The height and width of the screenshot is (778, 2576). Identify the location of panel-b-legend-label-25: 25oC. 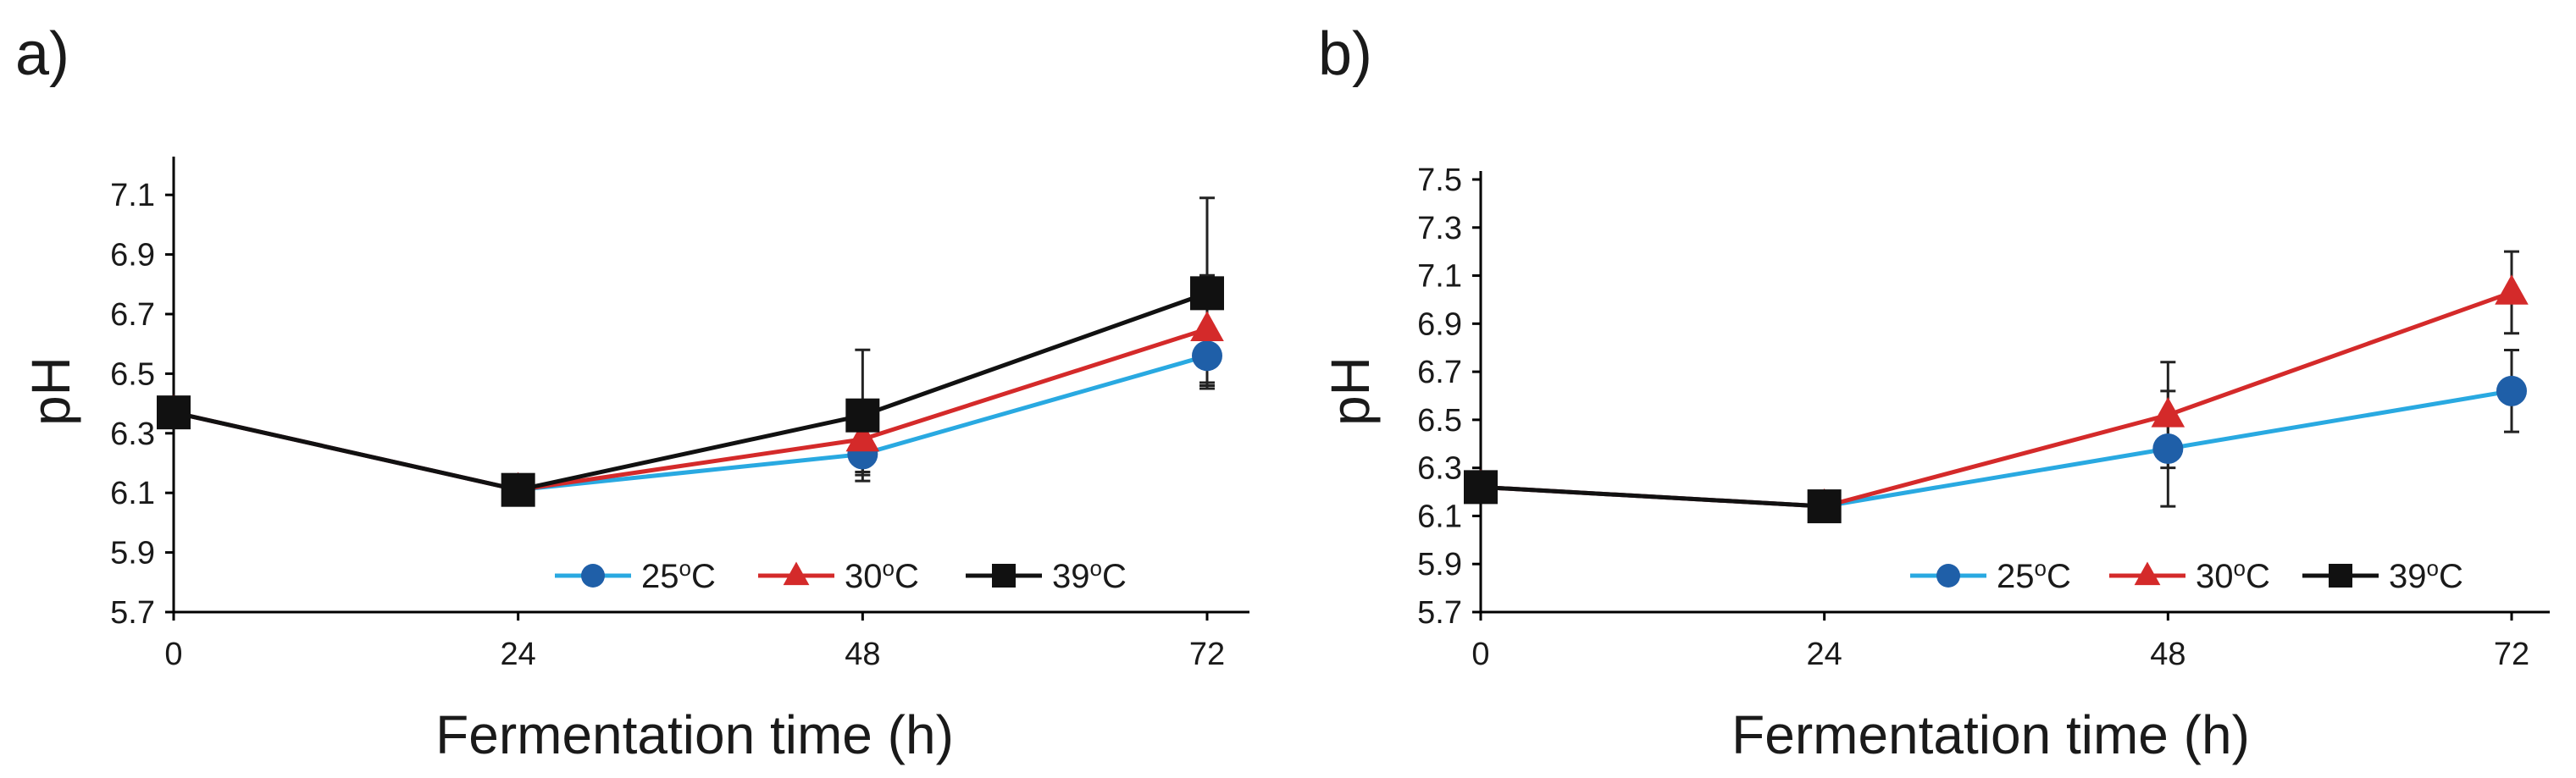
(2034, 575).